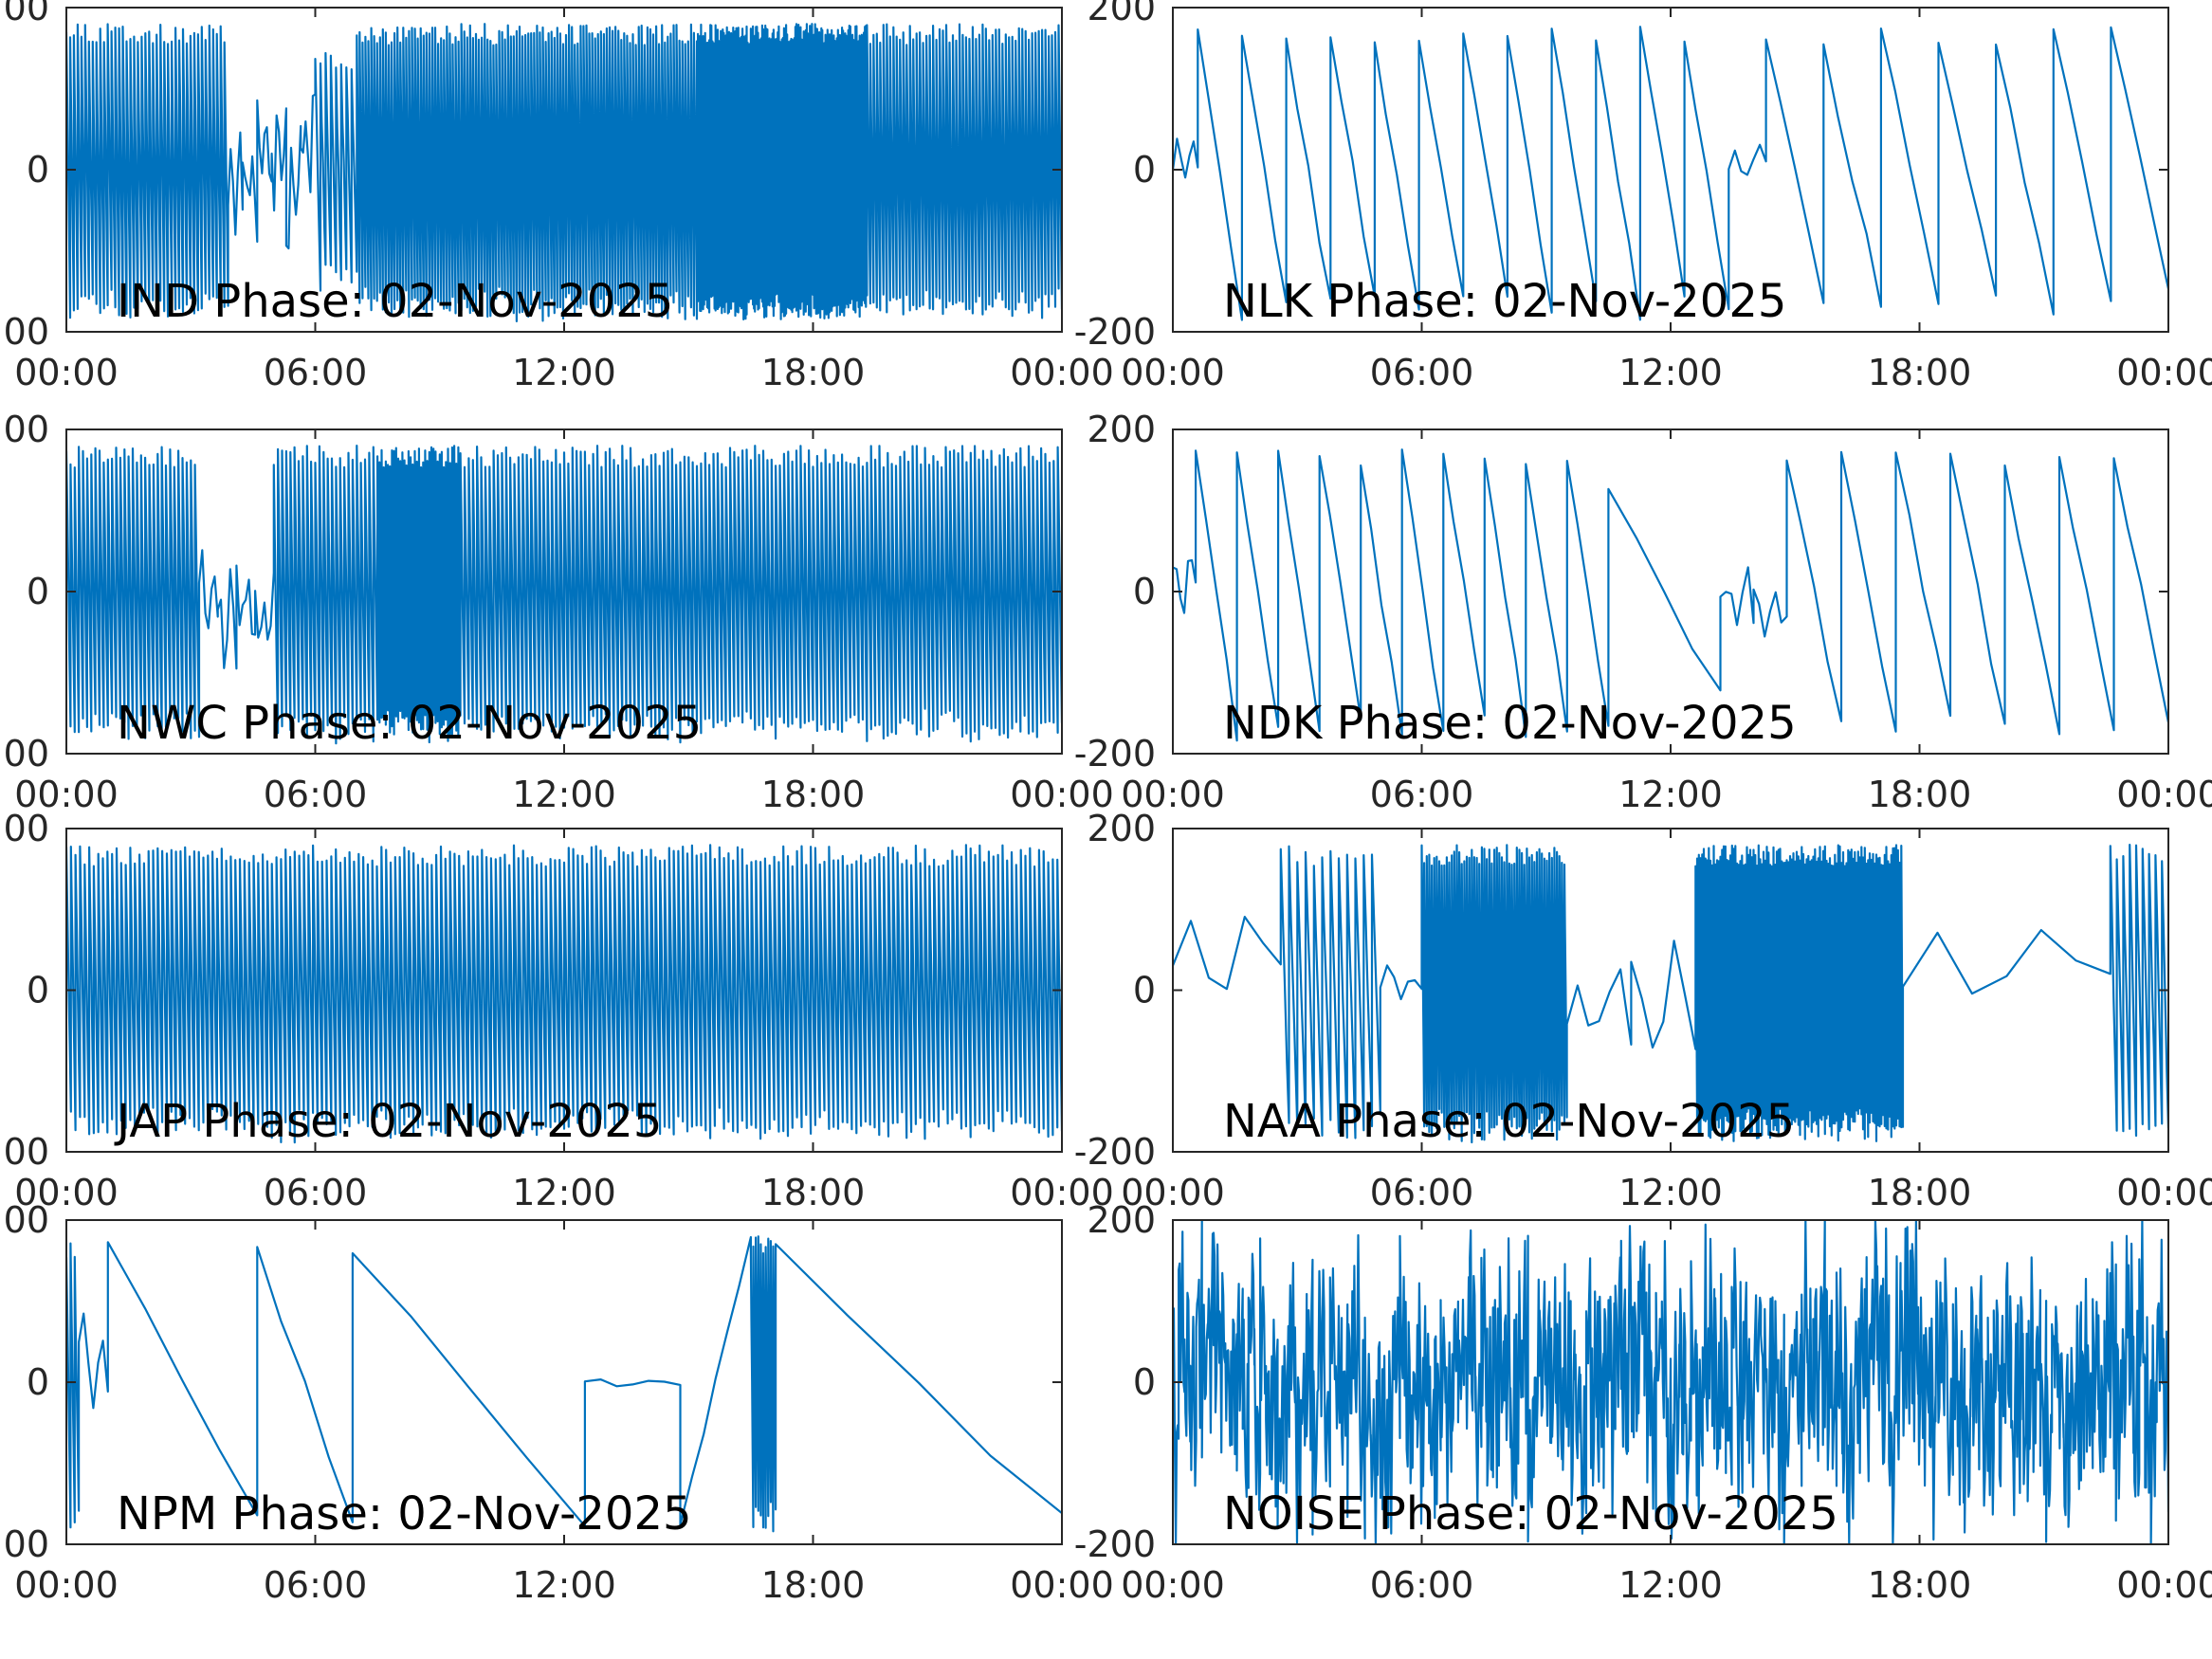 The image size is (2212, 1659). What do you see at coordinates (1510, 723) in the screenshot?
I see `panel-title: NDK Phase: 02-Nov-2025` at bounding box center [1510, 723].